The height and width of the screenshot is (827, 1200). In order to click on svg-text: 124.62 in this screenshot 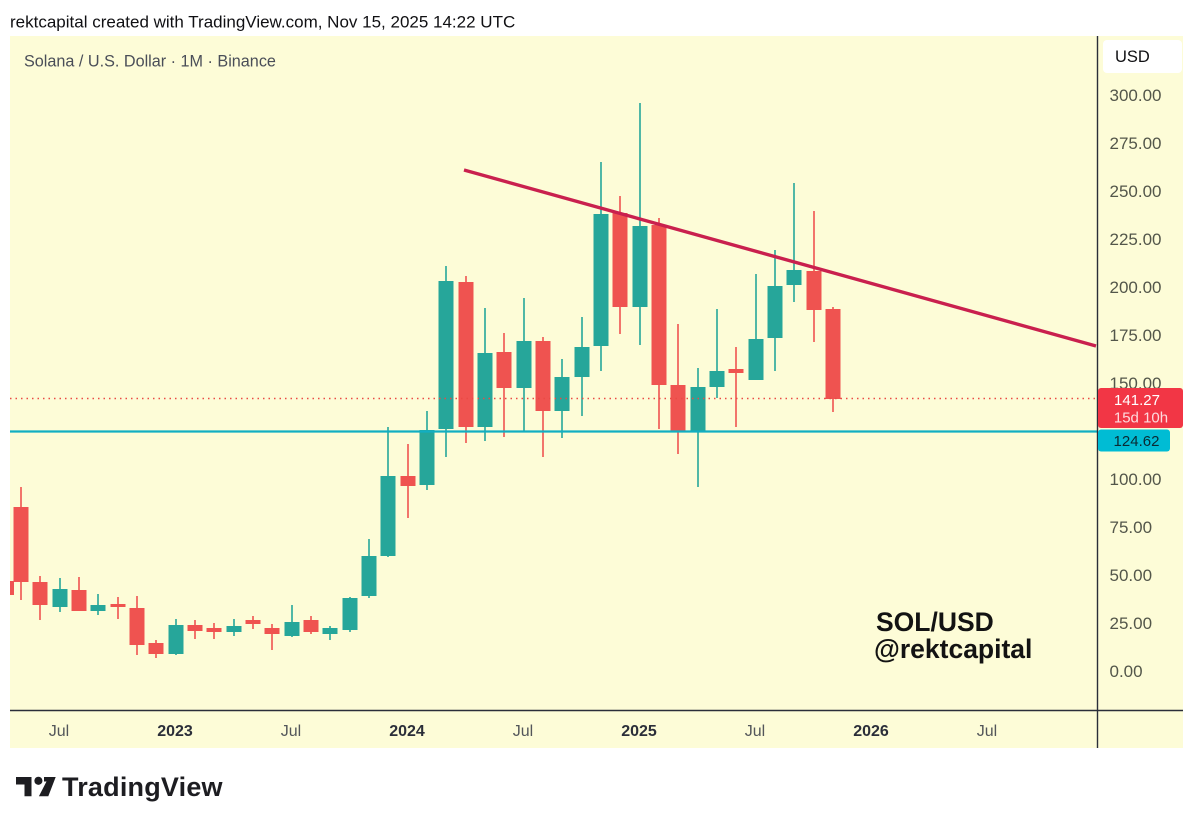, I will do `click(1137, 441)`.